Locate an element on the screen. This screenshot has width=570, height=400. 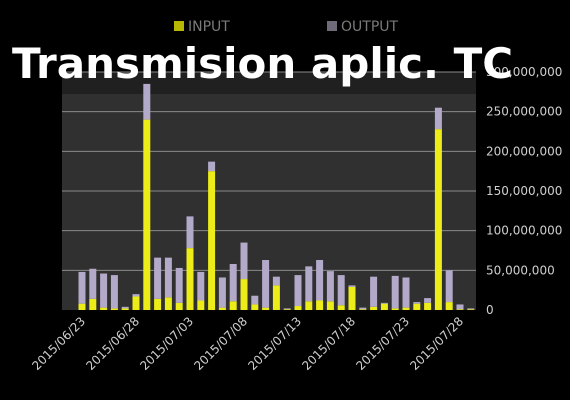
legend-swatch-output is located at coordinates (332, 26).